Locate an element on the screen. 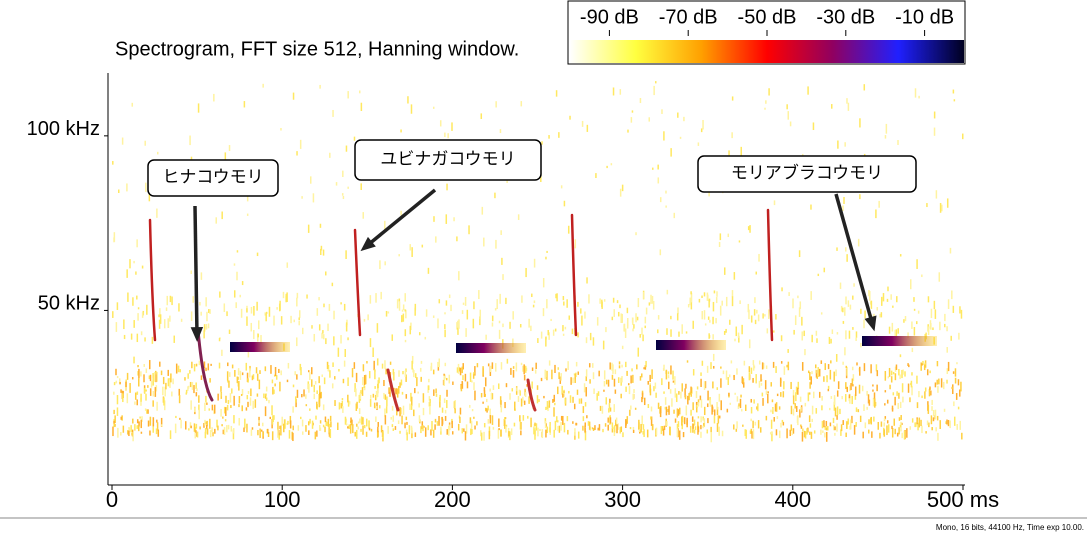 The height and width of the screenshot is (538, 1087). y-tick-label: 50 kHz is located at coordinates (69, 304).